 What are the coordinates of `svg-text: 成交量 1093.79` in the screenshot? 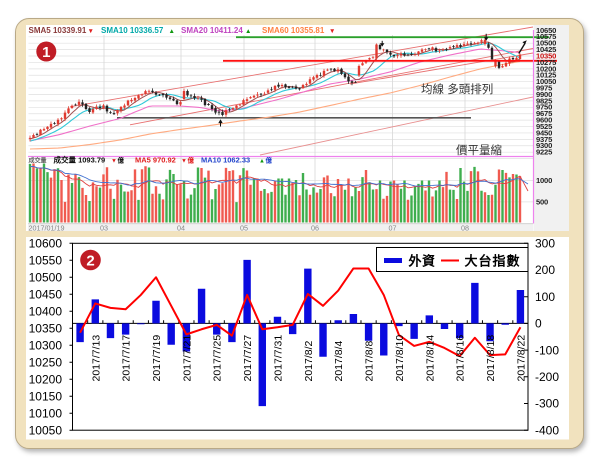 It's located at (80, 159).